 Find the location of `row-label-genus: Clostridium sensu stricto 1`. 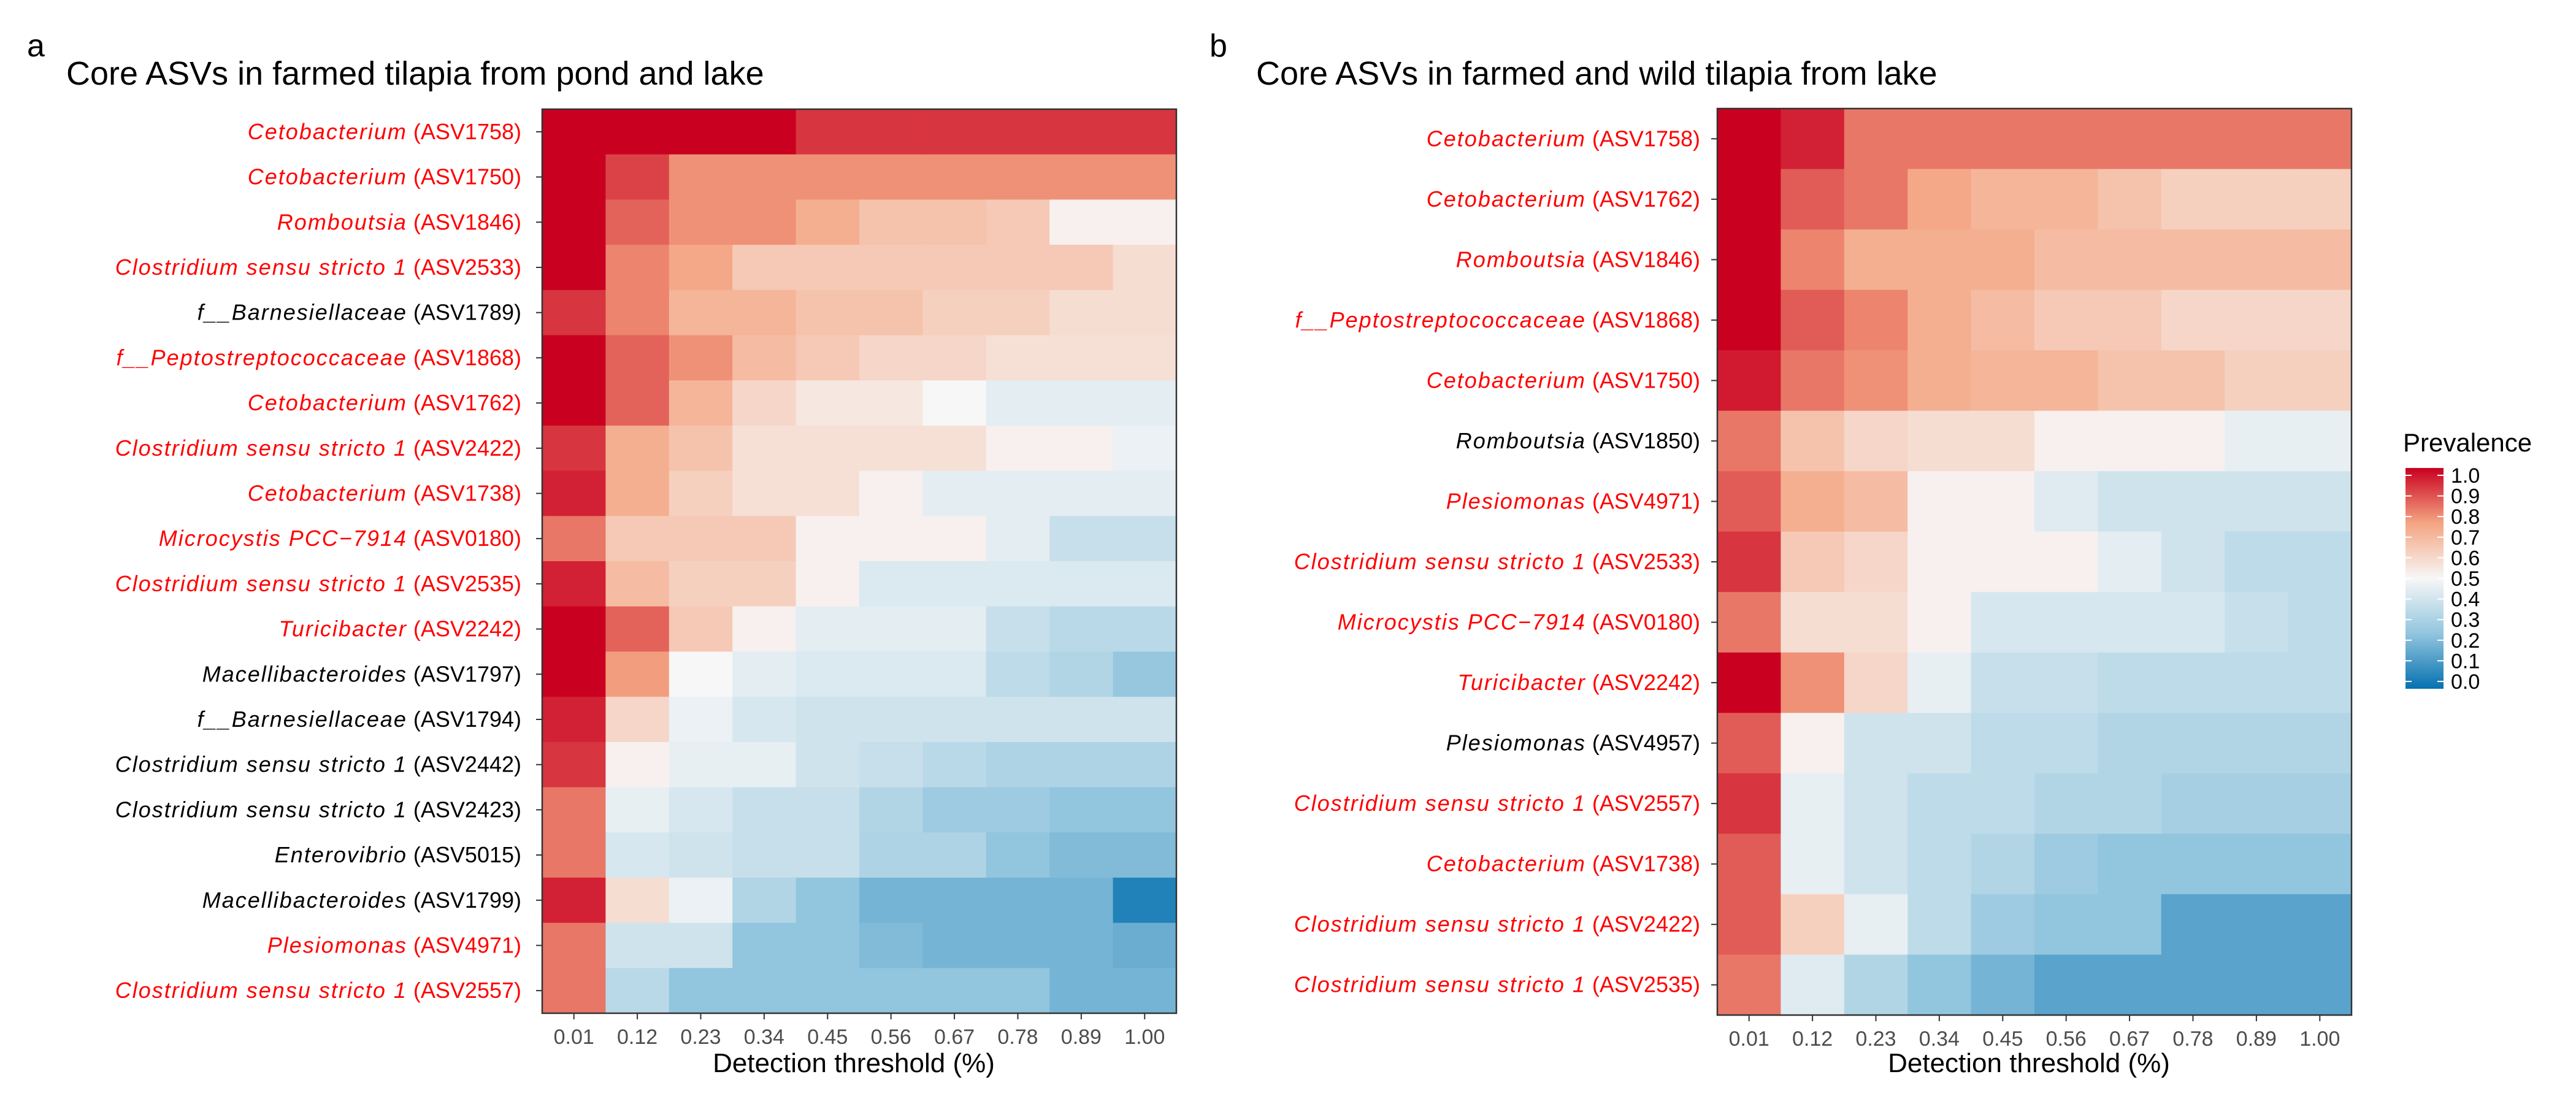

row-label-genus: Clostridium sensu stricto 1 is located at coordinates (261, 764).